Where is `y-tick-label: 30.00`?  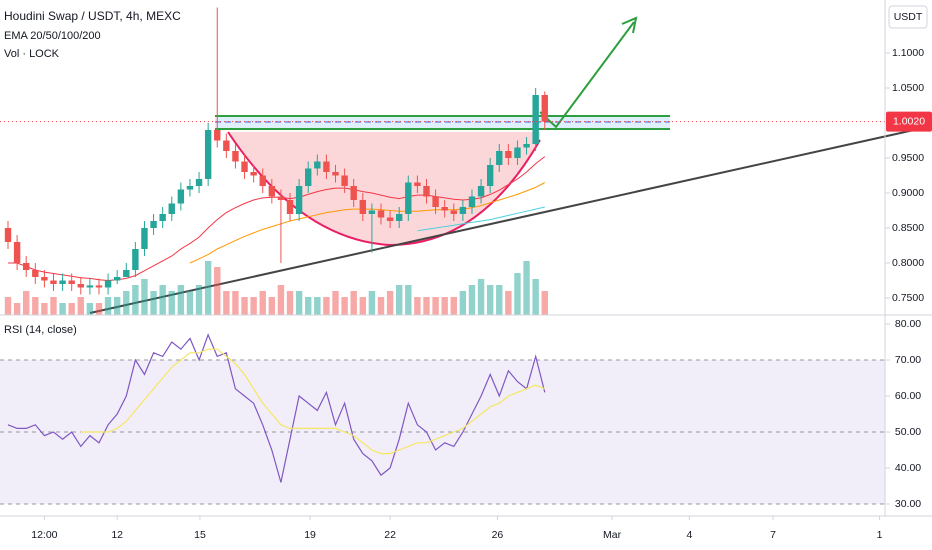
y-tick-label: 30.00 is located at coordinates (908, 504).